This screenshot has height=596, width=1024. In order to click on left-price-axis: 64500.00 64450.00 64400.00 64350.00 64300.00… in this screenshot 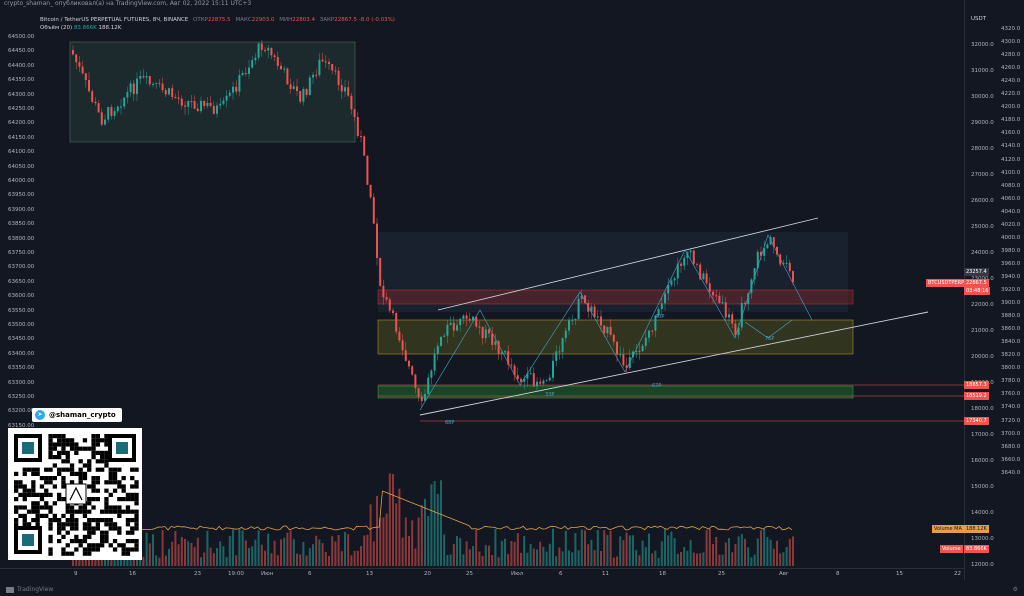, I will do `click(20, 229)`.